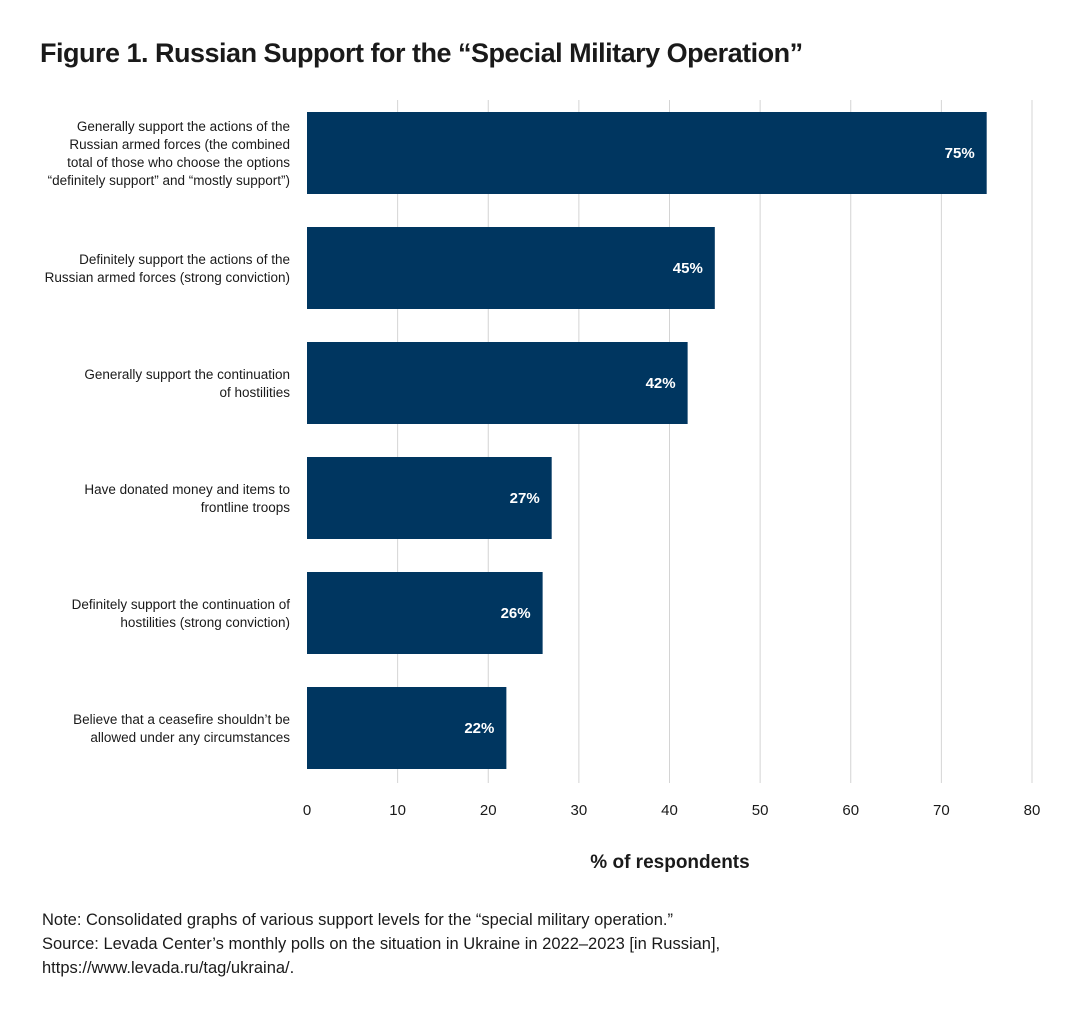 Image resolution: width=1080 pixels, height=1016 pixels. I want to click on bar-value-label: 42%, so click(661, 383).